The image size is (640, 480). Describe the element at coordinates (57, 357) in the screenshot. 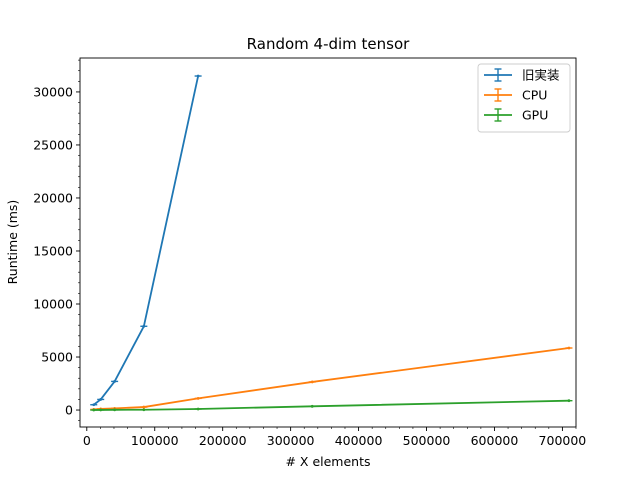

I see `y-tick-label: 5000` at that location.